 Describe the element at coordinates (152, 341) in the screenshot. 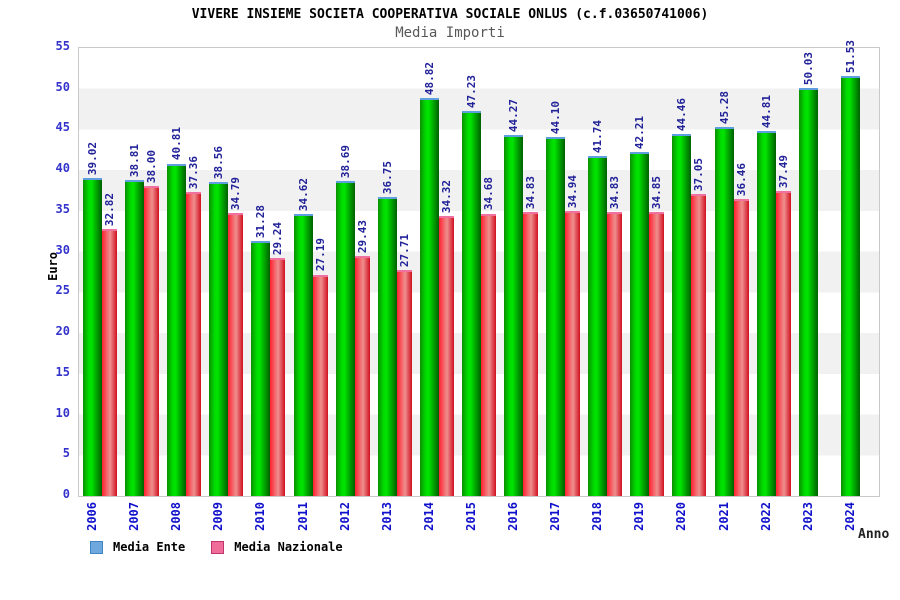

I see `bar-media-nazionale-2007` at that location.